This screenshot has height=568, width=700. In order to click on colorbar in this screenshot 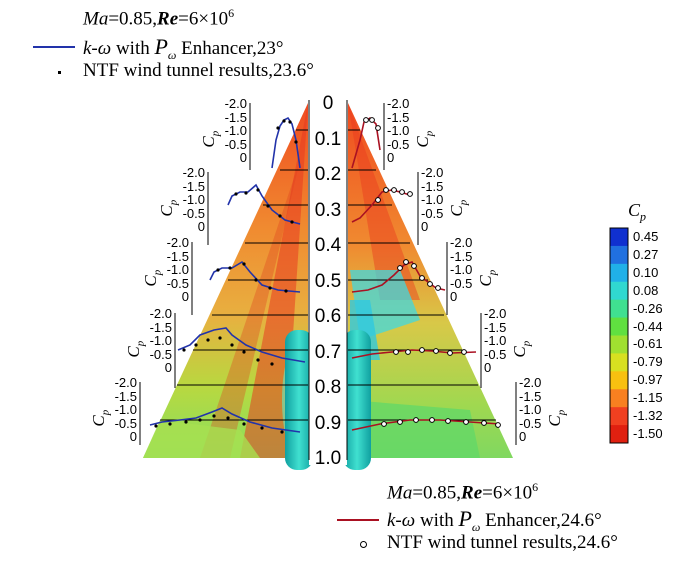, I will do `click(619, 335)`.